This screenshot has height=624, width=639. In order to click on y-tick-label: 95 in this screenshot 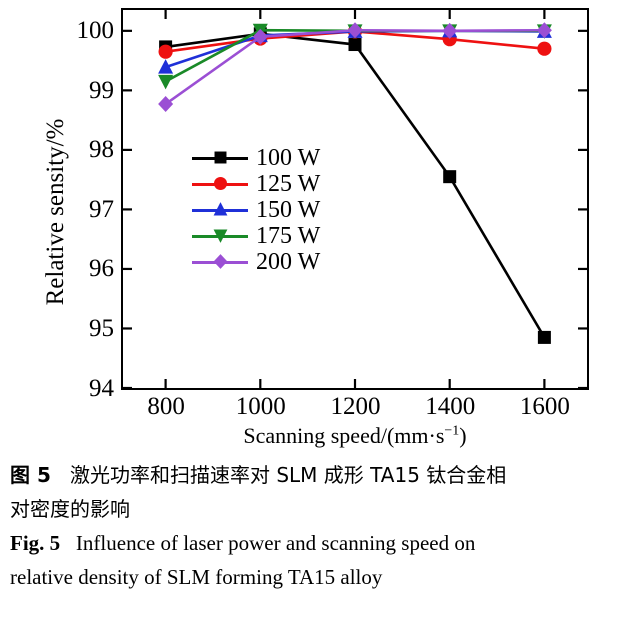, I will do `click(101, 328)`.